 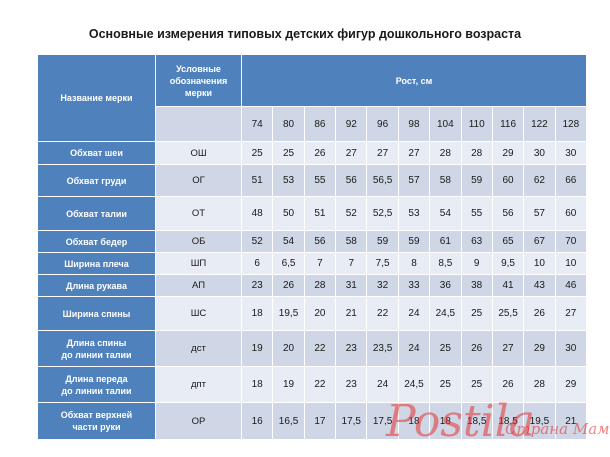 I want to click on table-row: Обхват бедер ОБ 52 54 56 58 59 59 61 63 65 67 70, so click(x=313, y=242).